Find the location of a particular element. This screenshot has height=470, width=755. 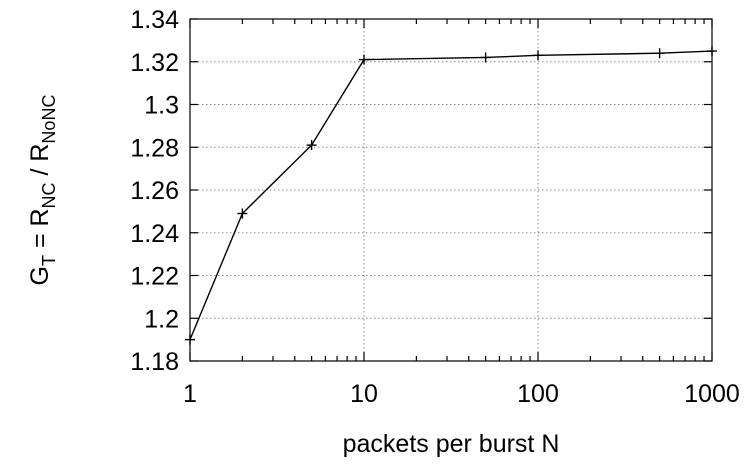

x-tick-label: 100 is located at coordinates (538, 394).